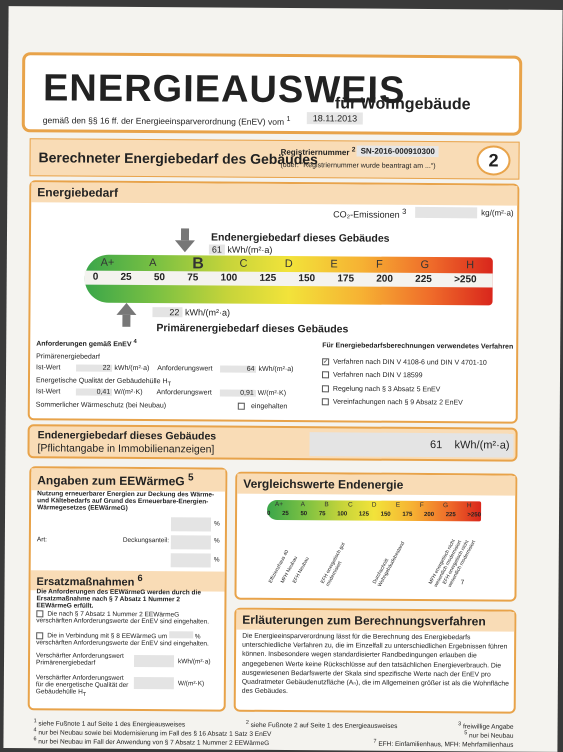  Describe the element at coordinates (370, 213) in the screenshot. I see `co2-label: CO₂-Emissionen 3` at that location.